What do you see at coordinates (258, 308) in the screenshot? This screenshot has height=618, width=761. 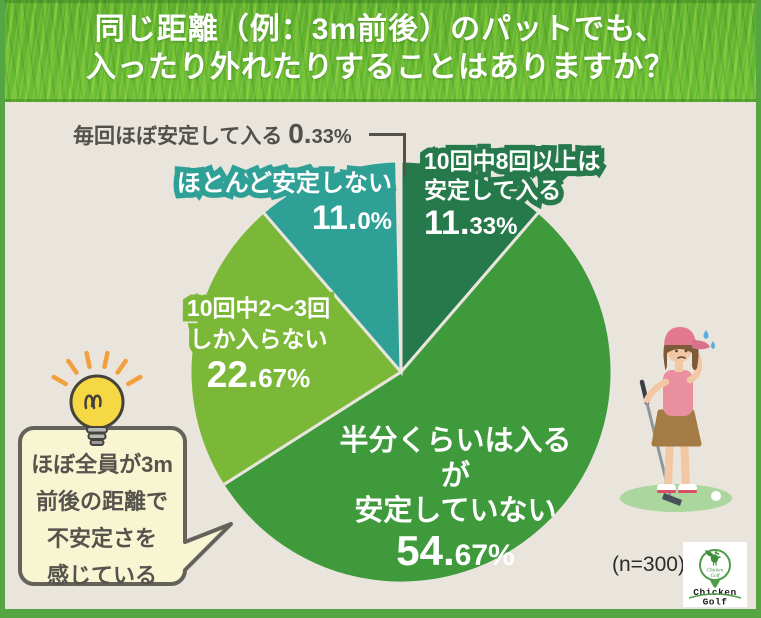 I see `label-few-line1: 10回中2〜3回` at bounding box center [258, 308].